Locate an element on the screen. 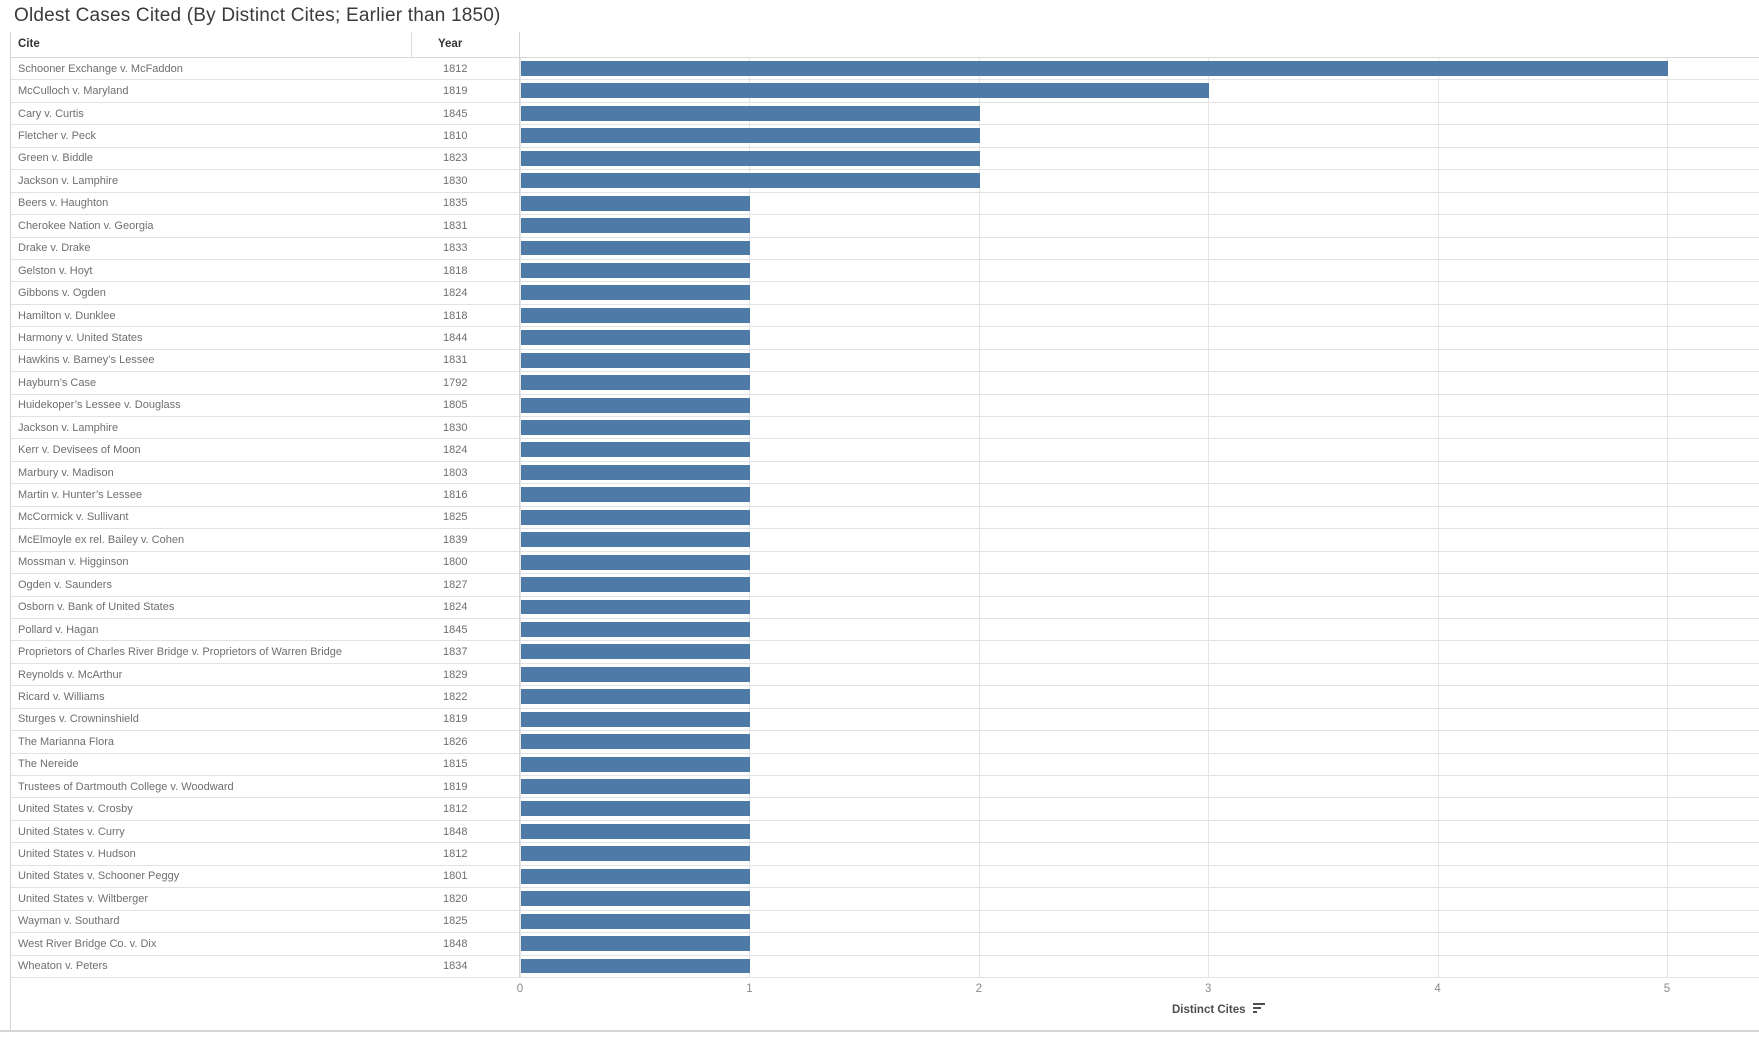 This screenshot has height=1041, width=1759. cite-label: Ogden v. Saunders is located at coordinates (65, 584).